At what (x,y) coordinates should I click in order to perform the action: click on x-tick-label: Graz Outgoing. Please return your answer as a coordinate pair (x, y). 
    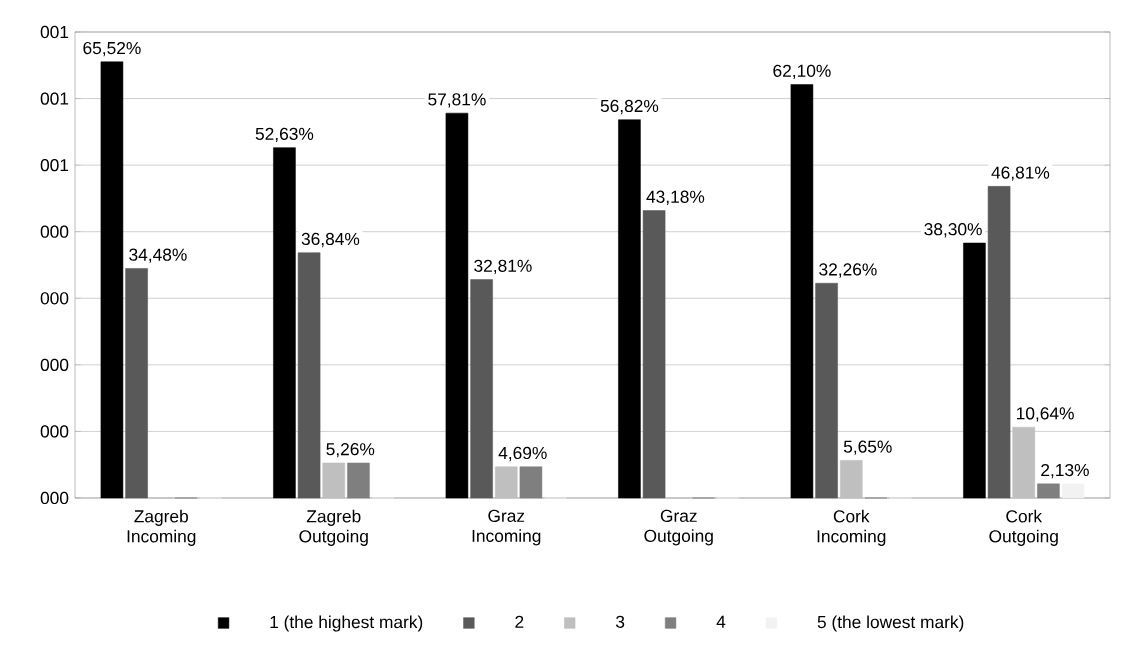
    Looking at the image, I should click on (678, 527).